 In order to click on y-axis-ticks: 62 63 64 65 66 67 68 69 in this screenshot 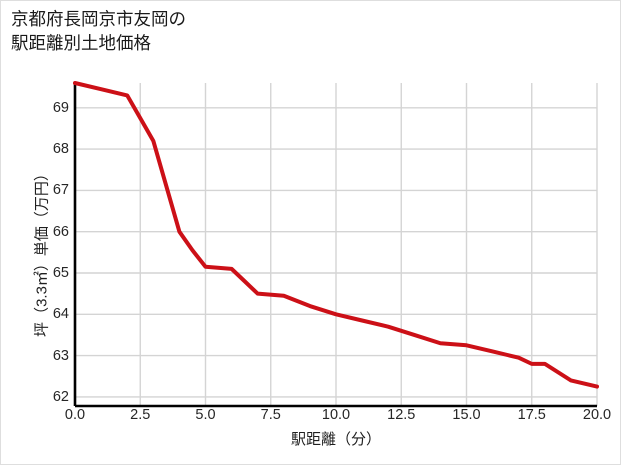, I will do `click(35, 232)`.